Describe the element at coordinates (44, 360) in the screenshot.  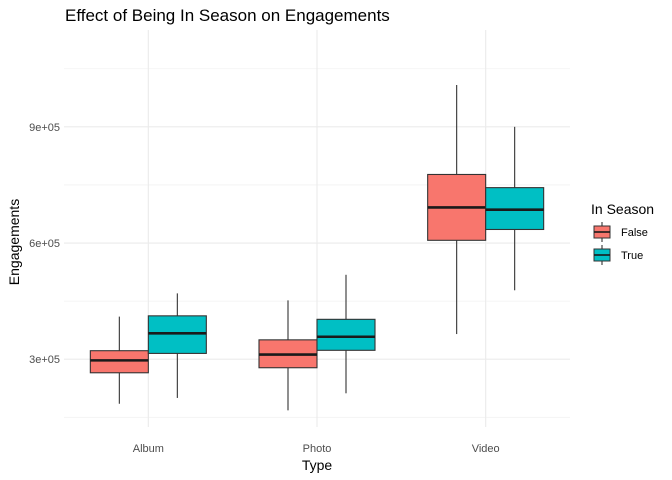
I see `y-tick-label: 3e+05` at that location.